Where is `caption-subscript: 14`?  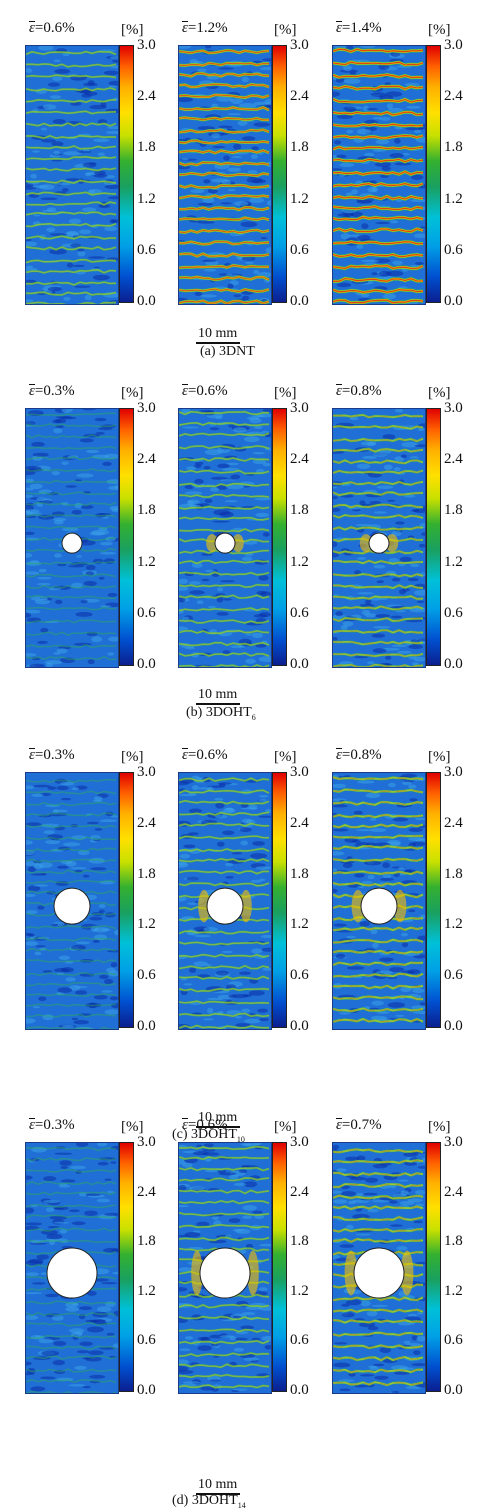 caption-subscript: 14 is located at coordinates (241, 1505).